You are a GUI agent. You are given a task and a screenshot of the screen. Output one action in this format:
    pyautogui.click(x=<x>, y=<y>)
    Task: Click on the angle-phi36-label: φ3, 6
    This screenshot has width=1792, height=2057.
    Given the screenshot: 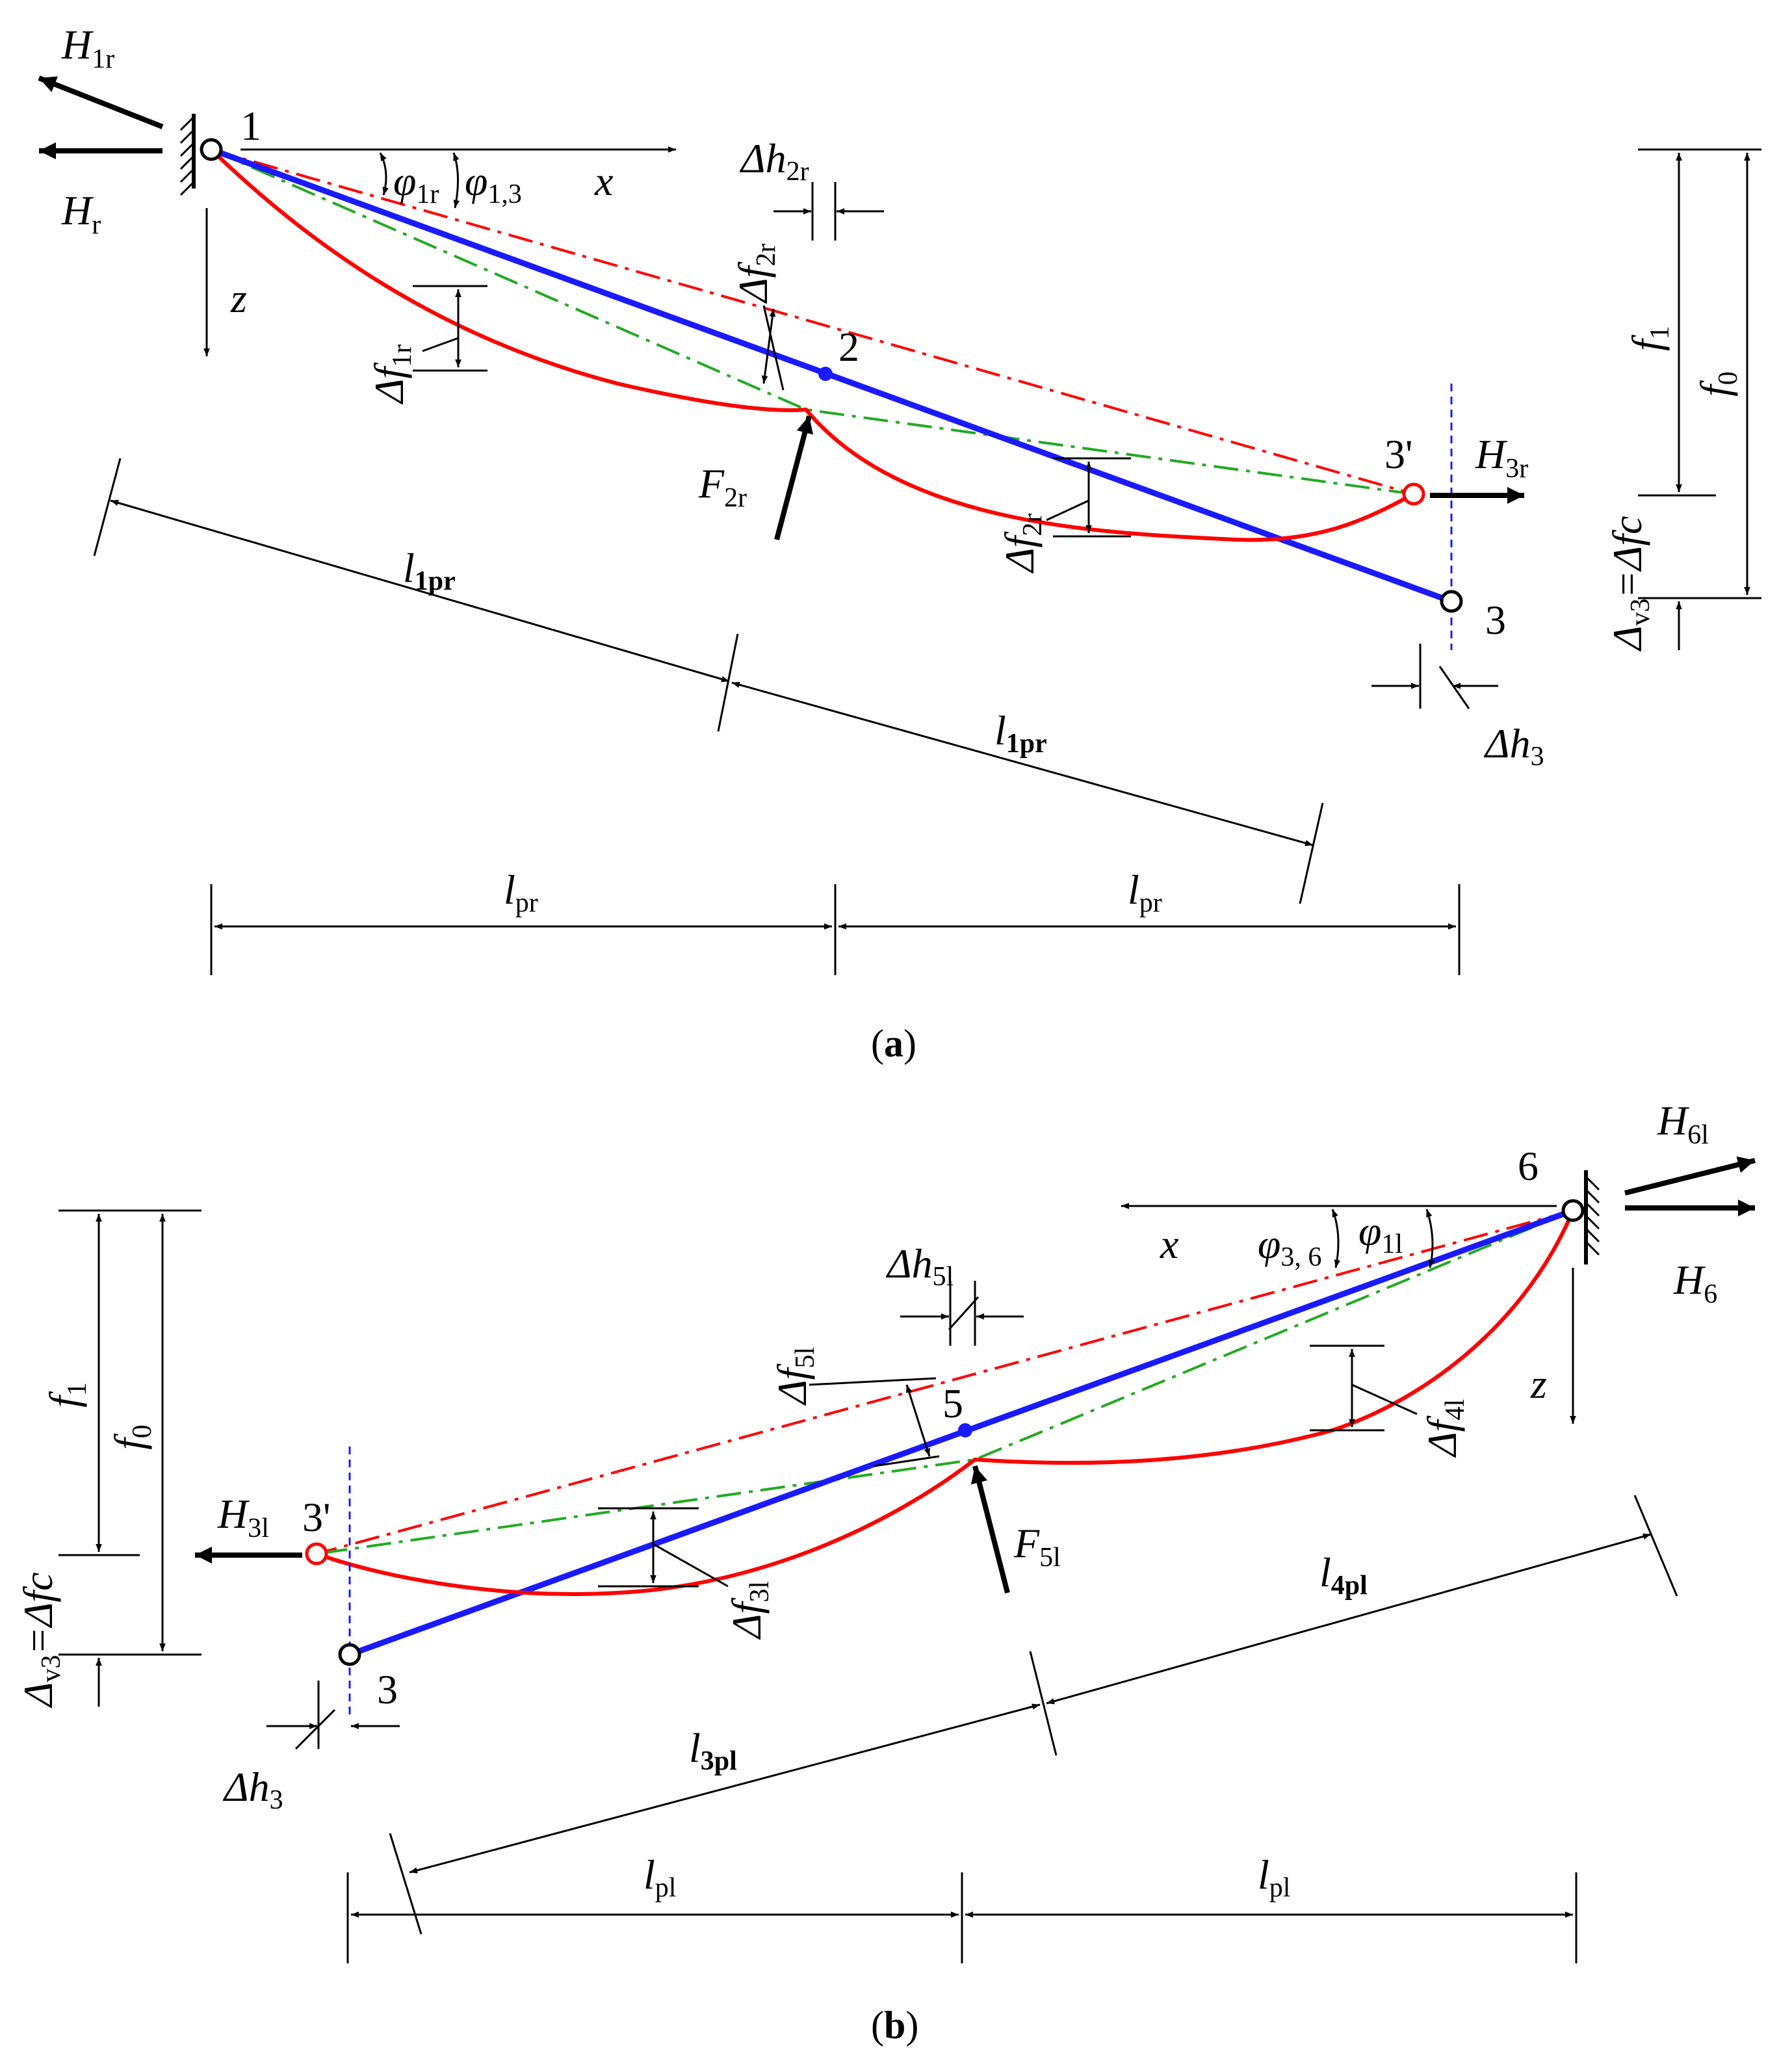 What is the action you would take?
    pyautogui.click(x=1289, y=1246)
    